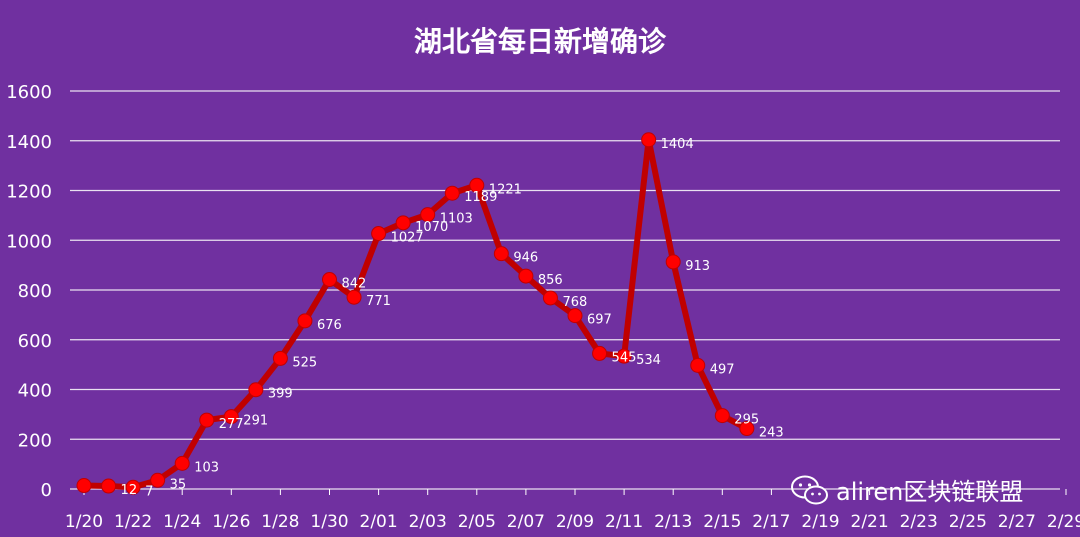  I want to click on x-tick-label: 2/13, so click(673, 522).